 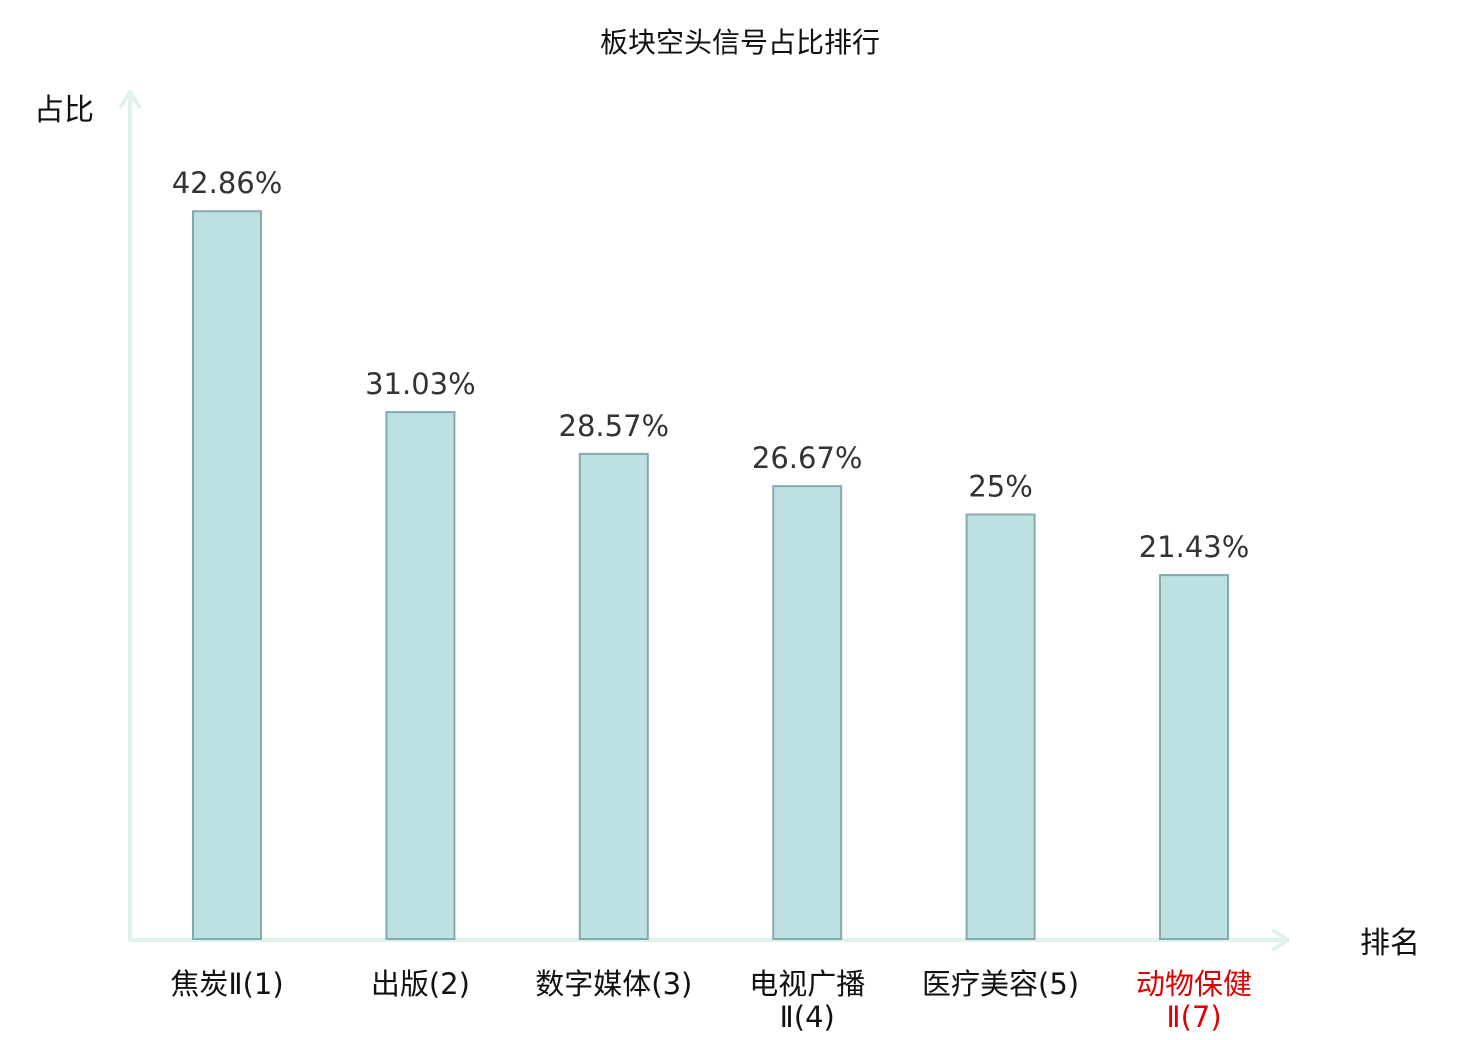 What do you see at coordinates (613, 984) in the screenshot?
I see `category-label: 数字媒体(3)` at bounding box center [613, 984].